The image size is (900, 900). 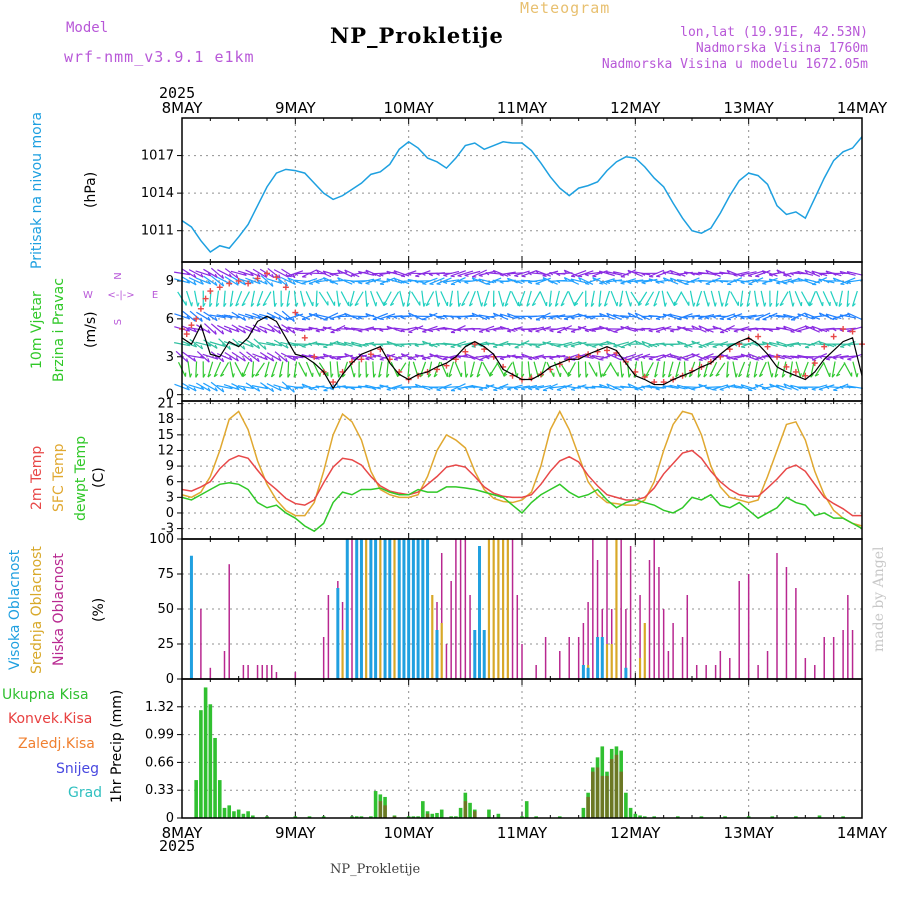 What do you see at coordinates (170, 818) in the screenshot?
I see `y-tick-label: 0` at bounding box center [170, 818].